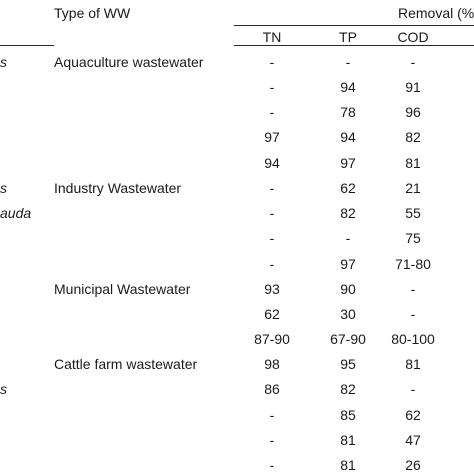 The image size is (474, 474). Describe the element at coordinates (413, 465) in the screenshot. I see `cod-cell: 26` at that location.